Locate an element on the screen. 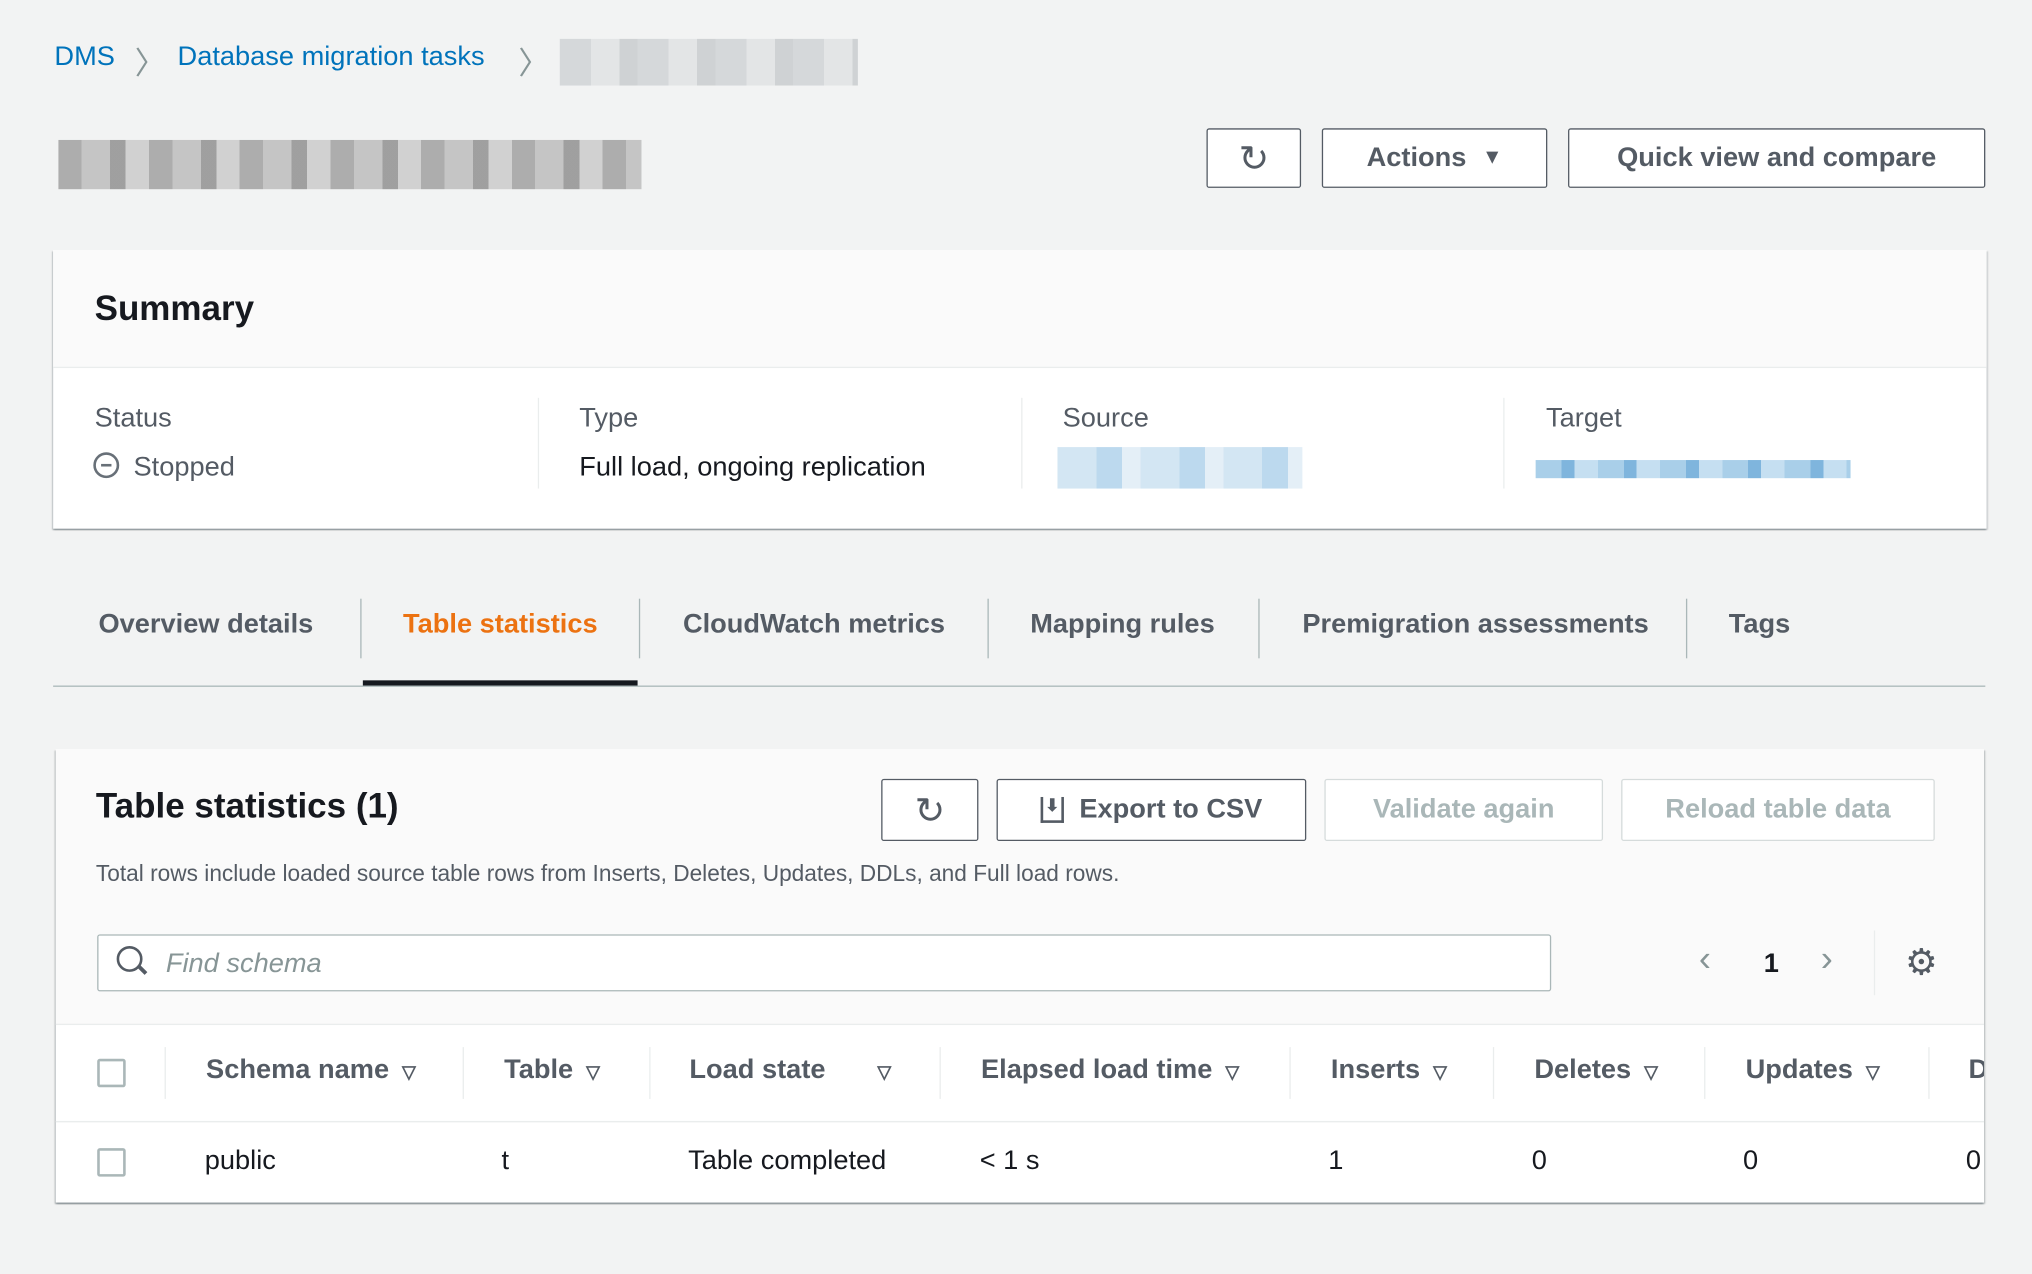  row-checkbox is located at coordinates (111, 1162).